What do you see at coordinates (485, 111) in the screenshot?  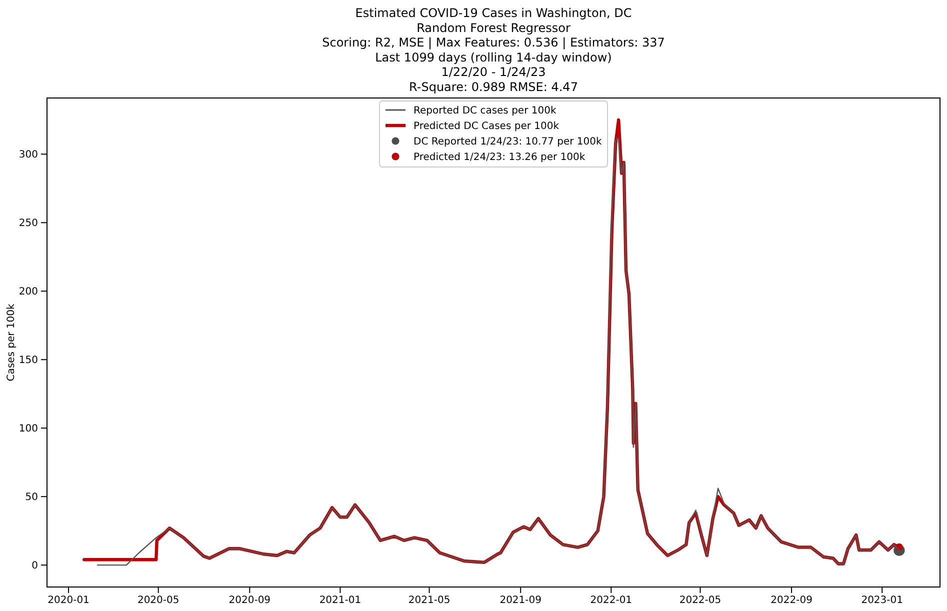 I see `legend-label: Reported DC cases per 100k` at bounding box center [485, 111].